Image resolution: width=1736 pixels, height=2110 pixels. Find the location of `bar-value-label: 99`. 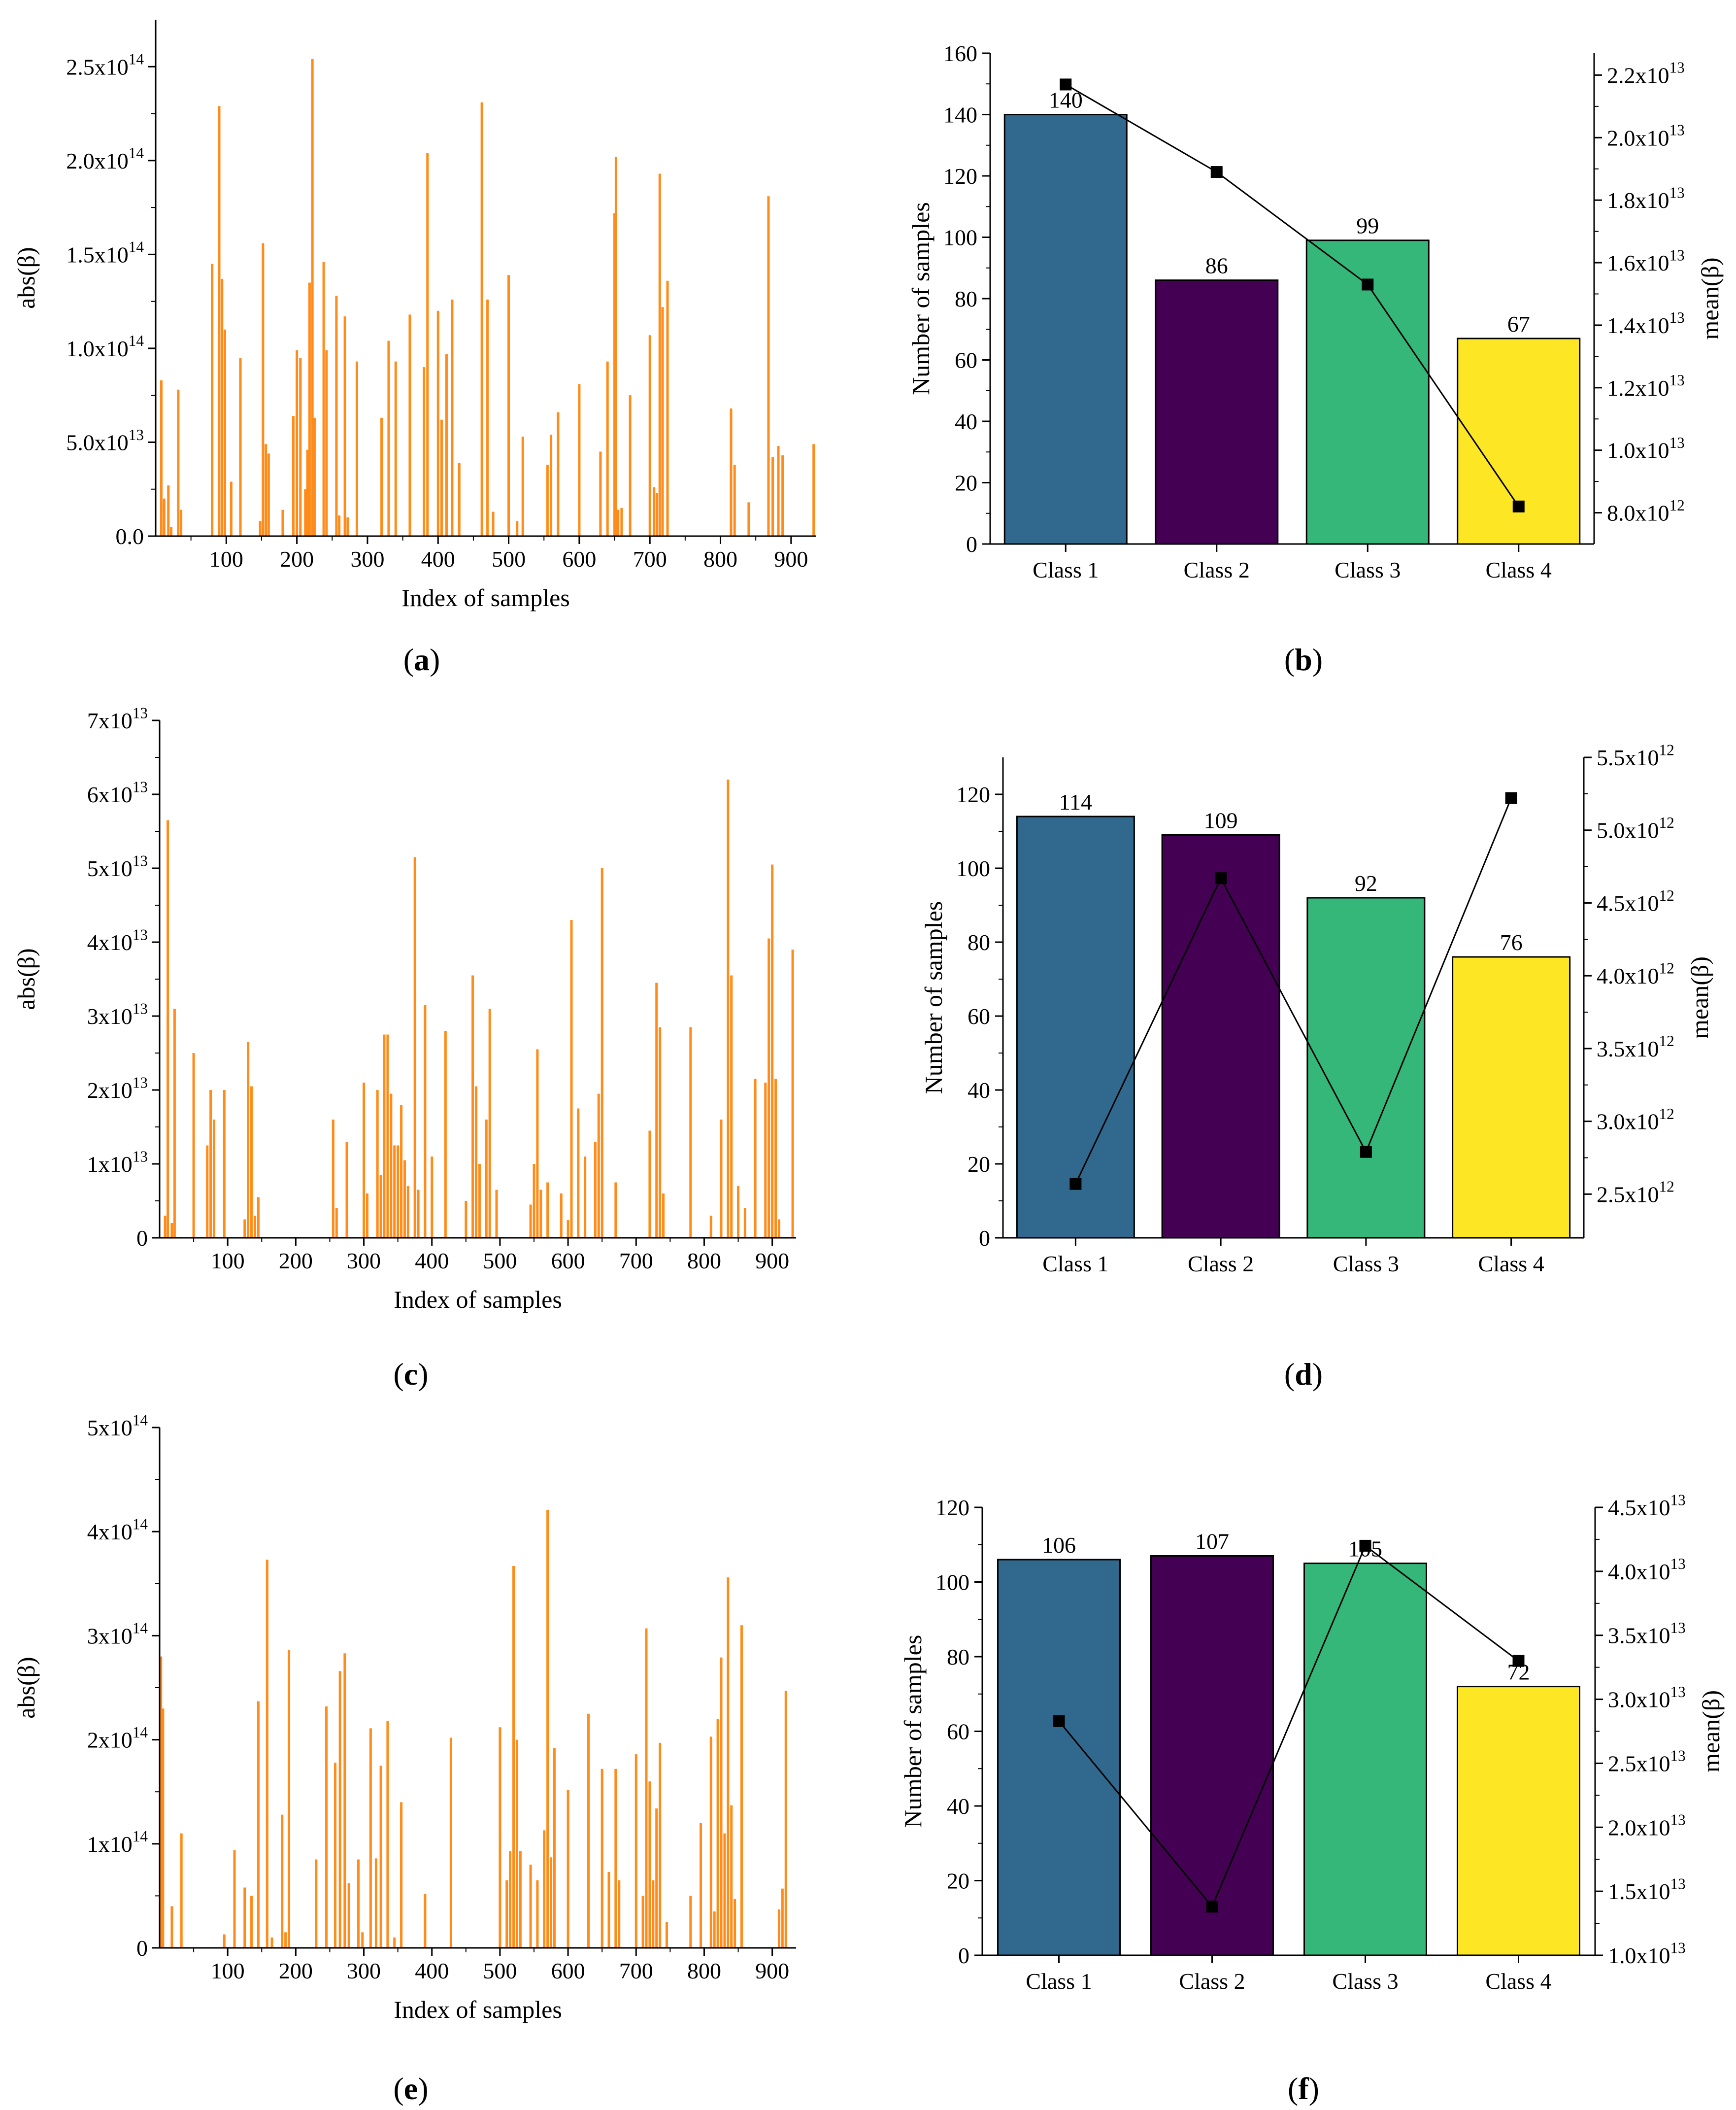

bar-value-label: 99 is located at coordinates (1367, 226).